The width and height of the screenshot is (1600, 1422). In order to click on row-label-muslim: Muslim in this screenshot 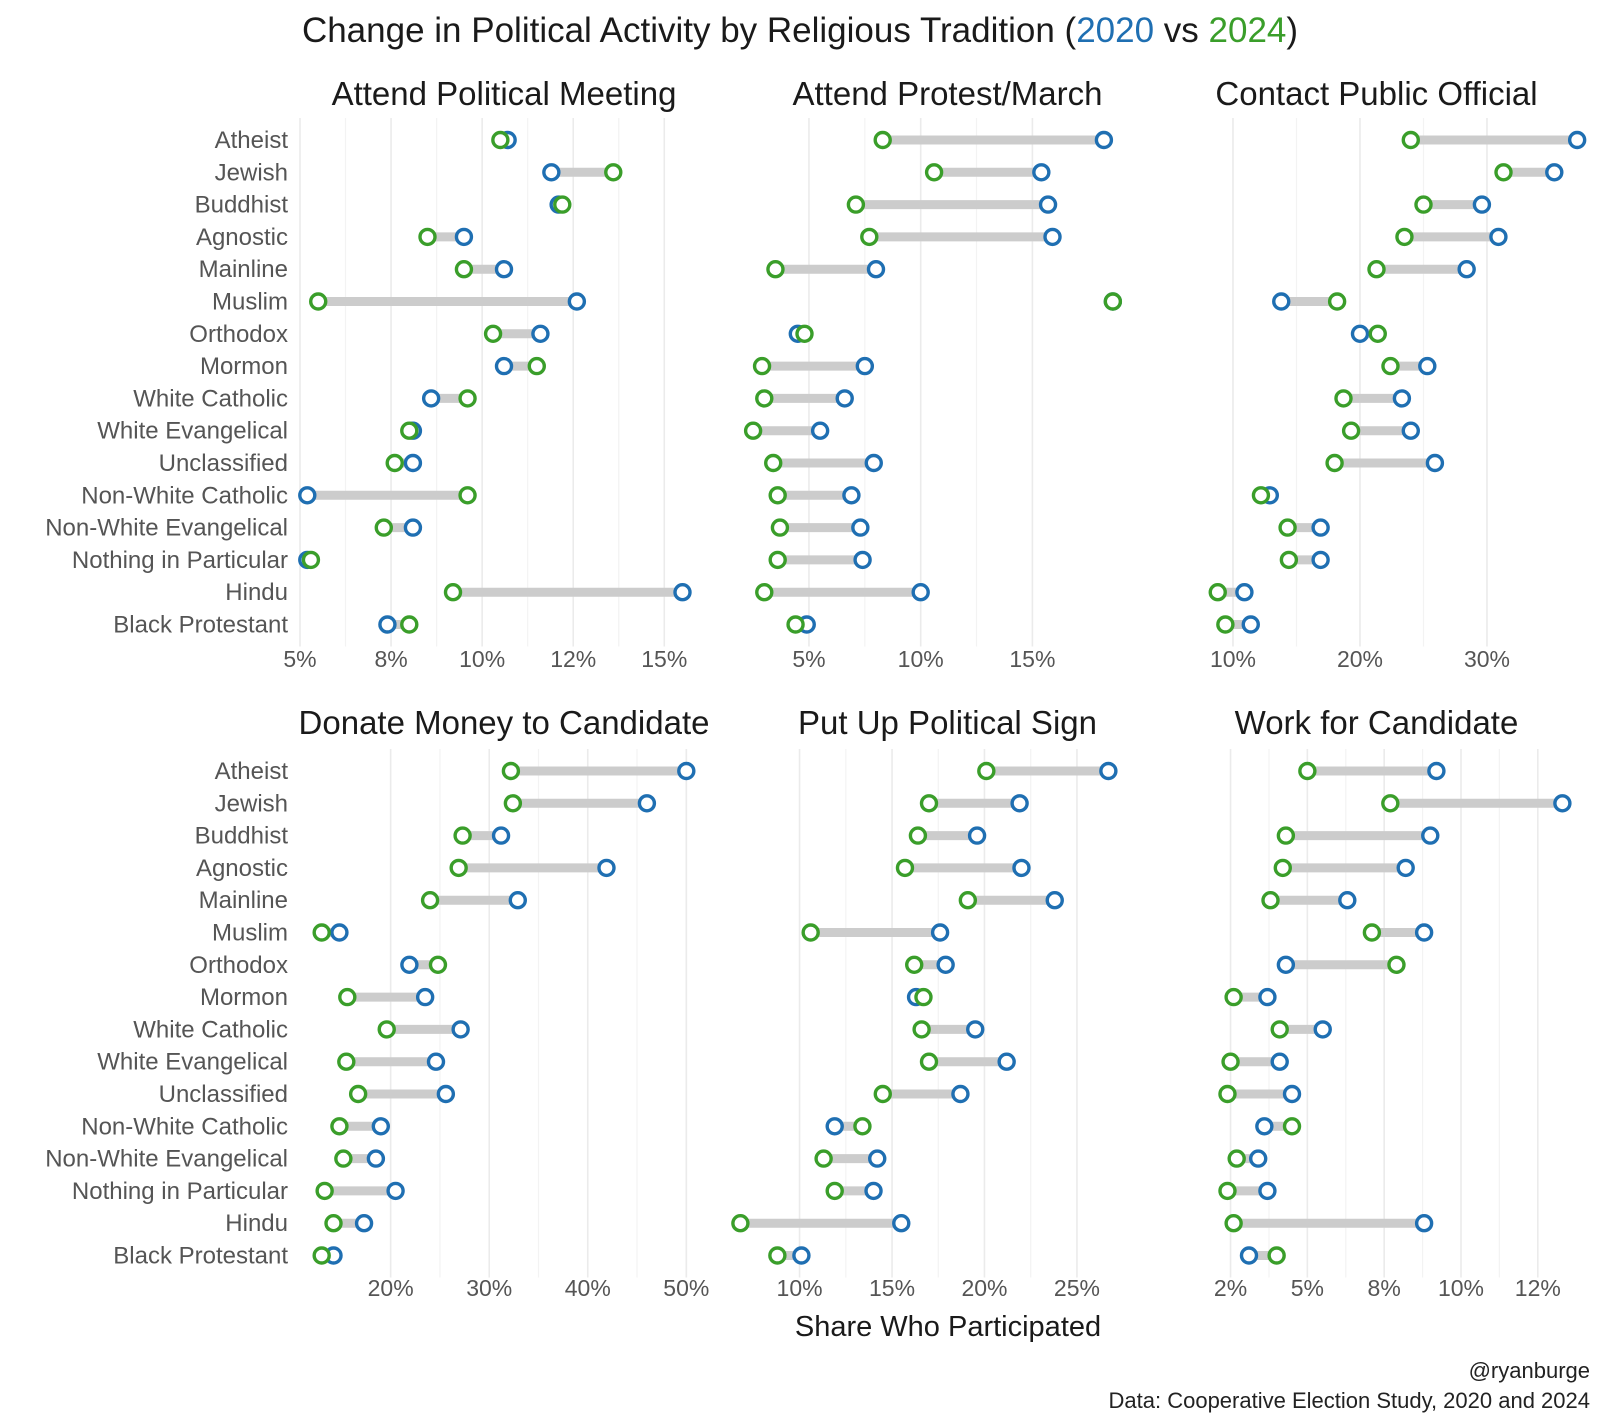, I will do `click(250, 933)`.